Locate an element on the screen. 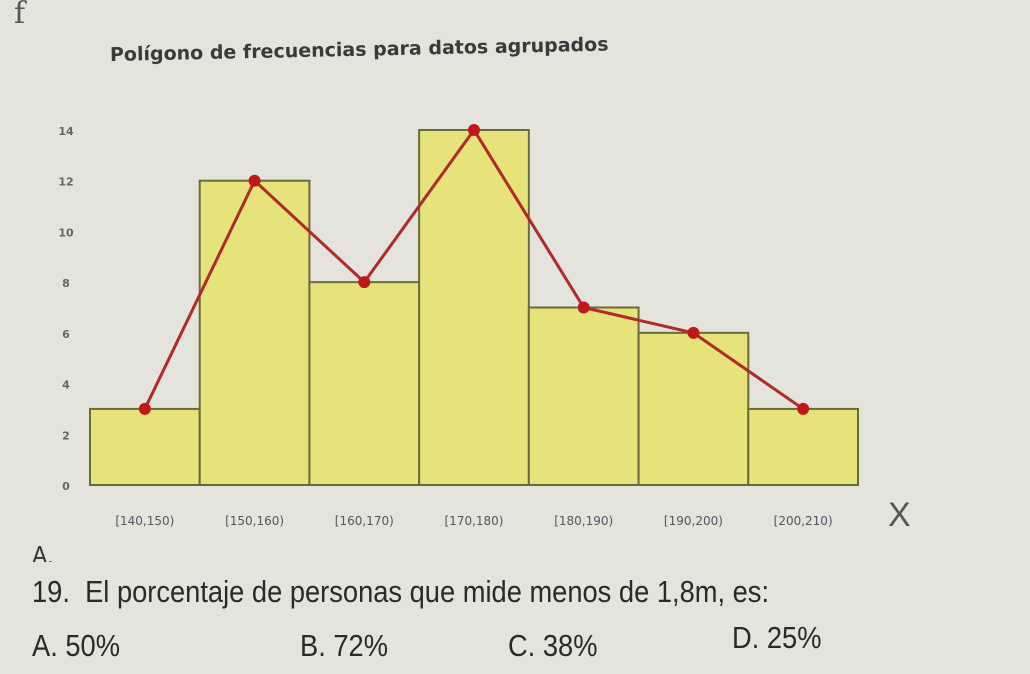 This screenshot has height=674, width=1030. option-b: B. 72% is located at coordinates (344, 645).